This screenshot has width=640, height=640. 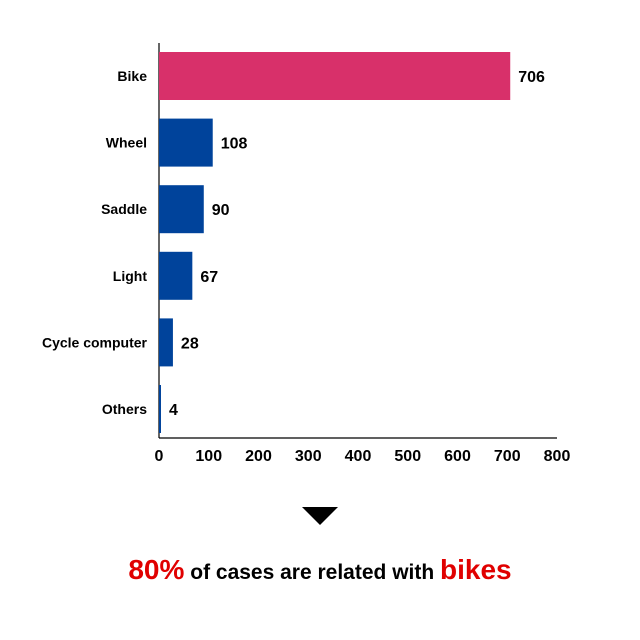 I want to click on value-label-saddle: 90, so click(x=221, y=210).